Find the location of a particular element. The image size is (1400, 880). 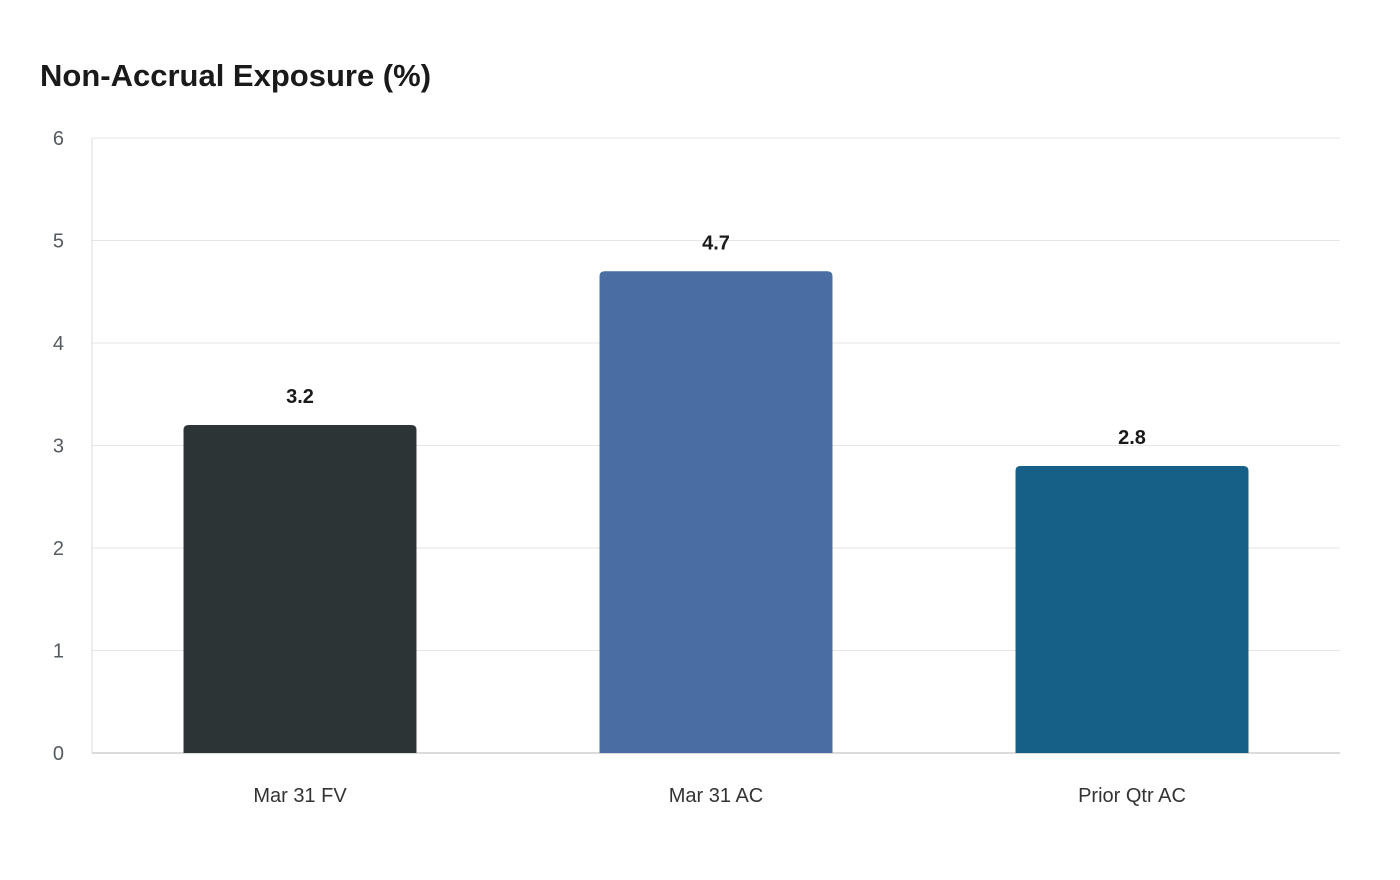

chart-title: Non-Accrual Exposure (%) is located at coordinates (236, 75).